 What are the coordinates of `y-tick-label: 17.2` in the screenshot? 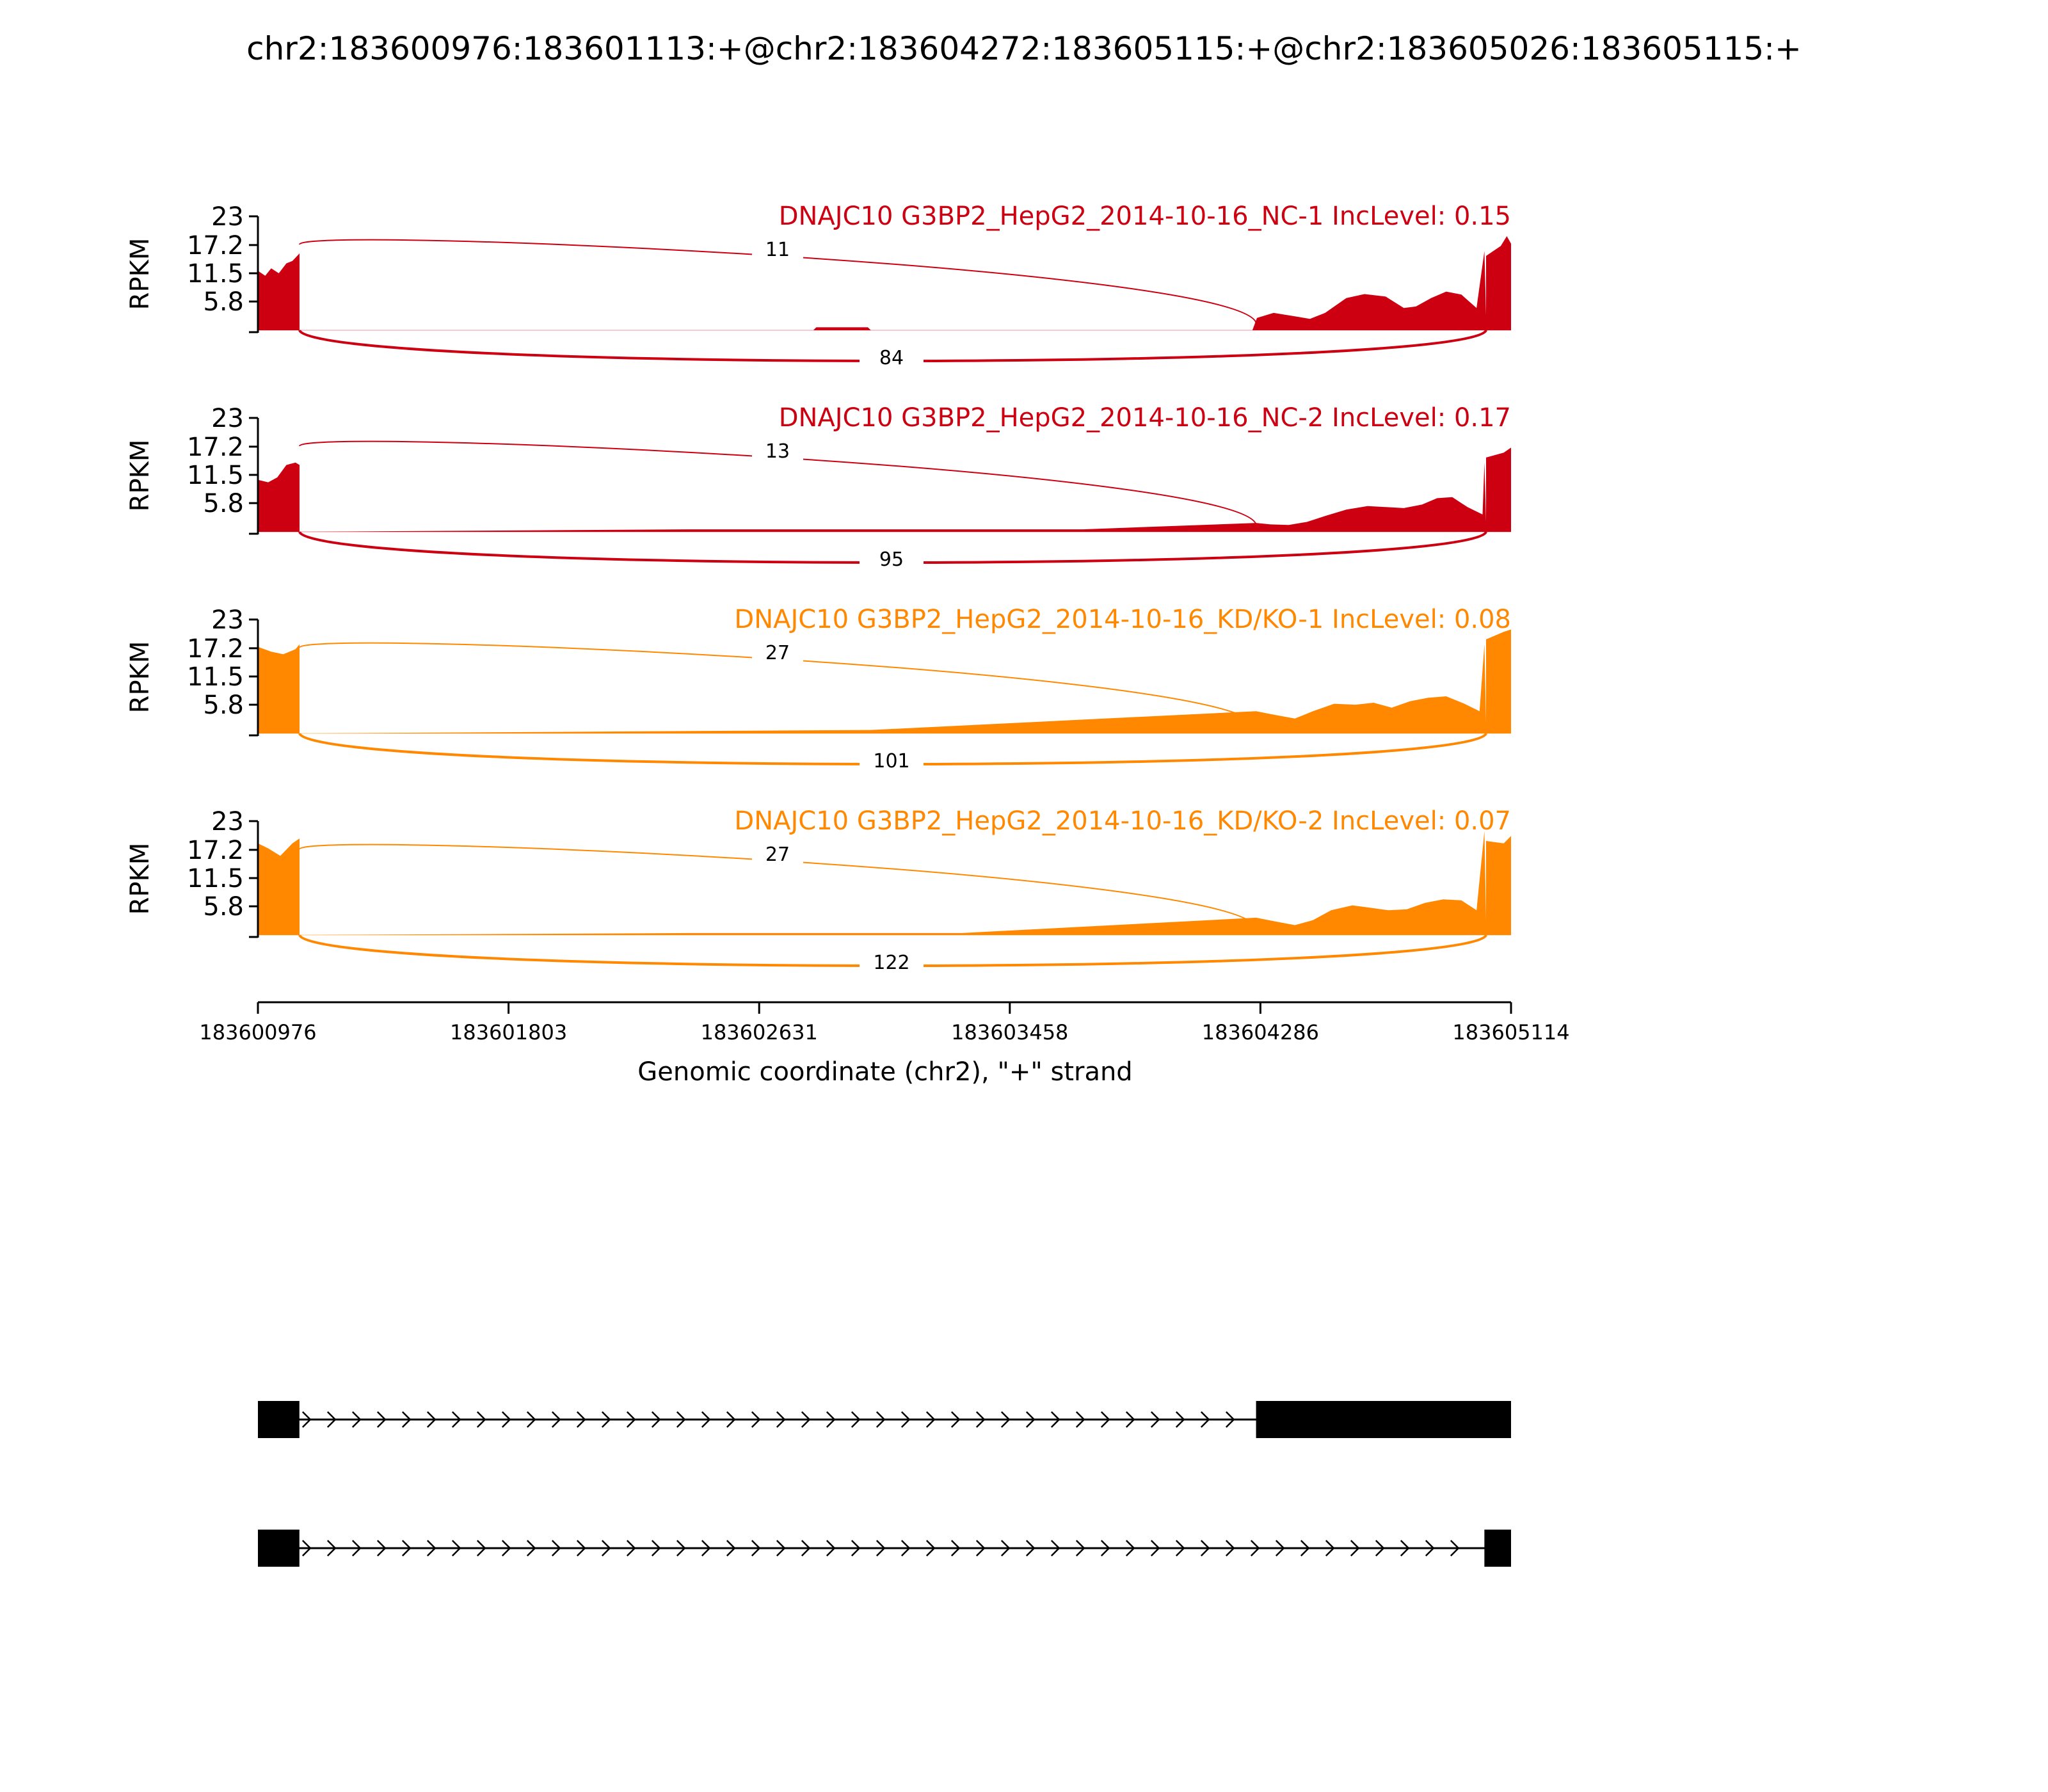 It's located at (215, 447).